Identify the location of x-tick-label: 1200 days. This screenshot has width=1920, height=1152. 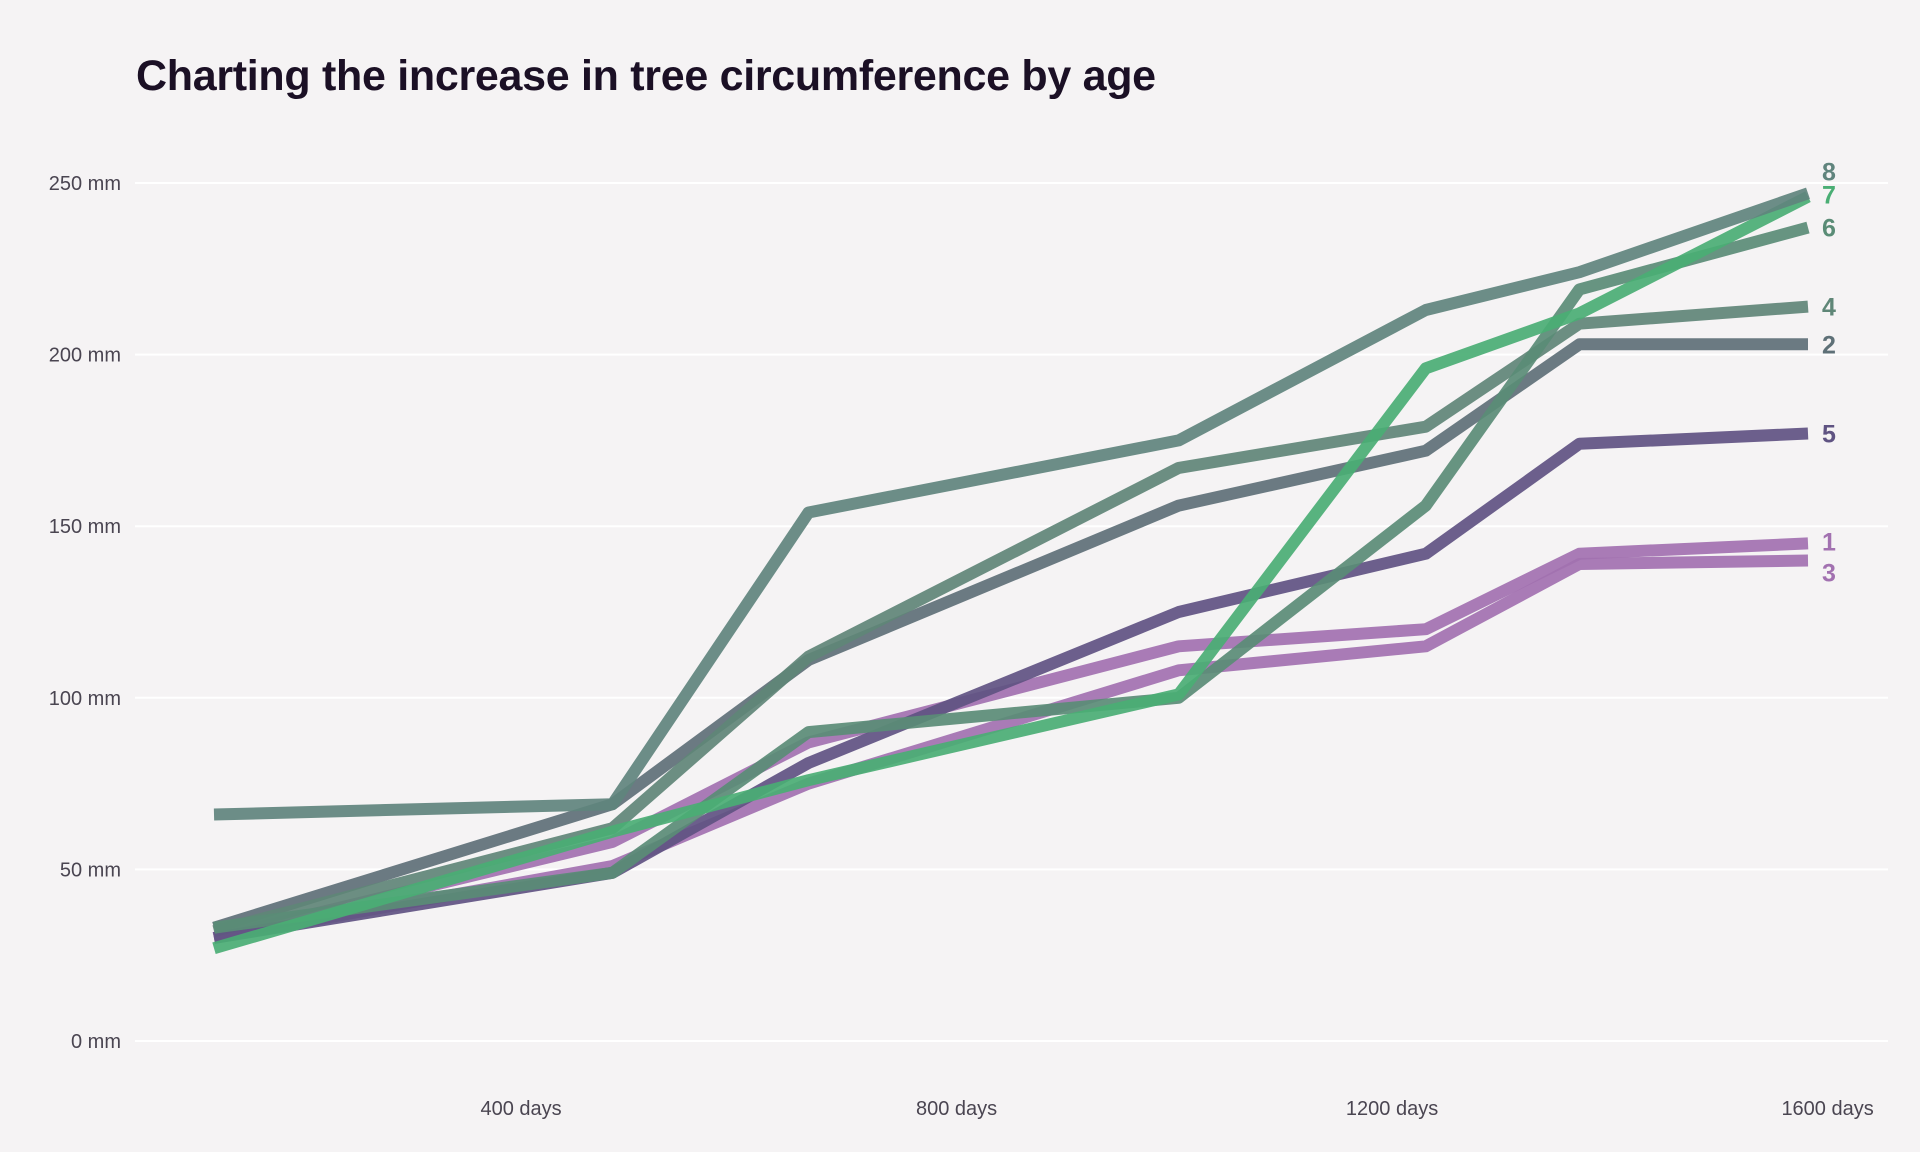
(1392, 1109).